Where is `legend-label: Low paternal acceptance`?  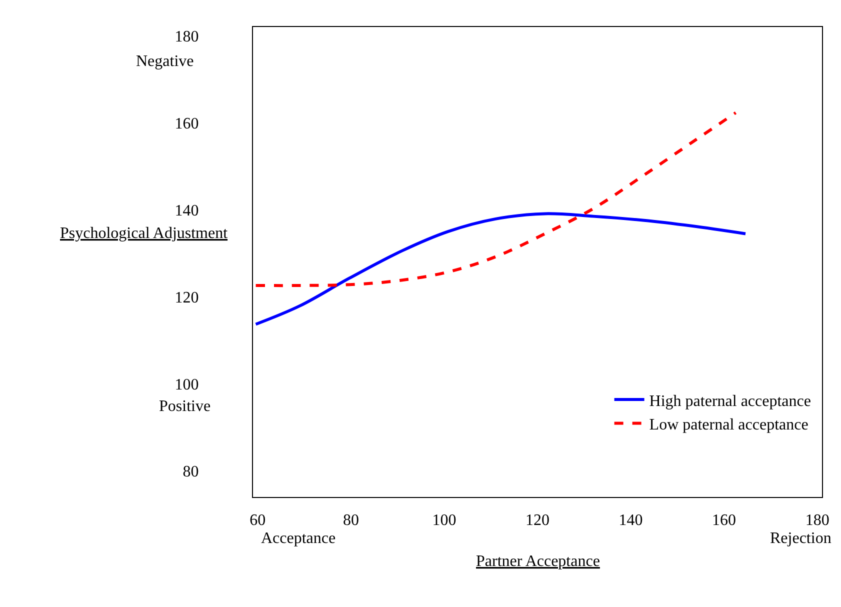 legend-label: Low paternal acceptance is located at coordinates (728, 425).